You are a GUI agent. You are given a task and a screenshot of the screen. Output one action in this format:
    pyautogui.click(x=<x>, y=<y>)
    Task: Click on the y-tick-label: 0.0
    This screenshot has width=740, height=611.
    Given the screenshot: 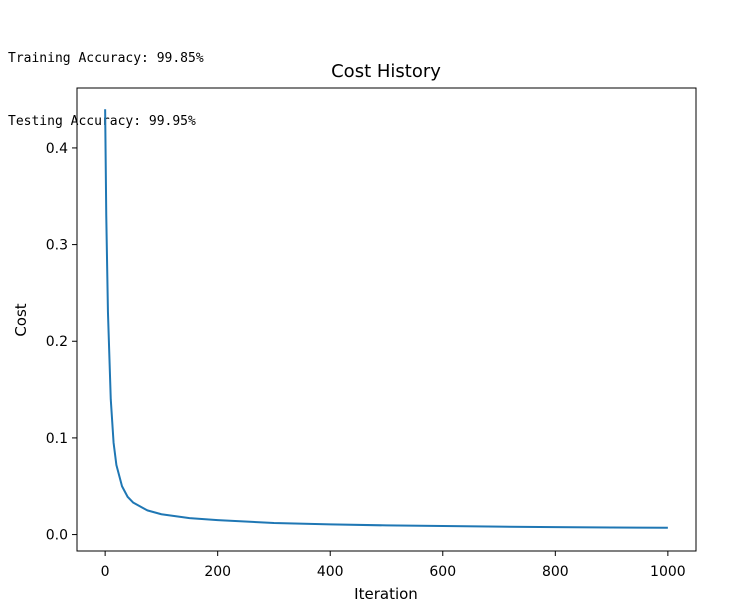 What is the action you would take?
    pyautogui.click(x=57, y=536)
    